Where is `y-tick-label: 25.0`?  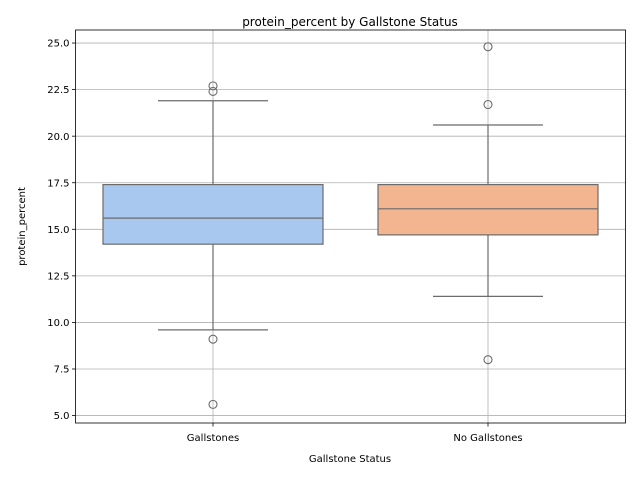
y-tick-label: 25.0 is located at coordinates (58, 44).